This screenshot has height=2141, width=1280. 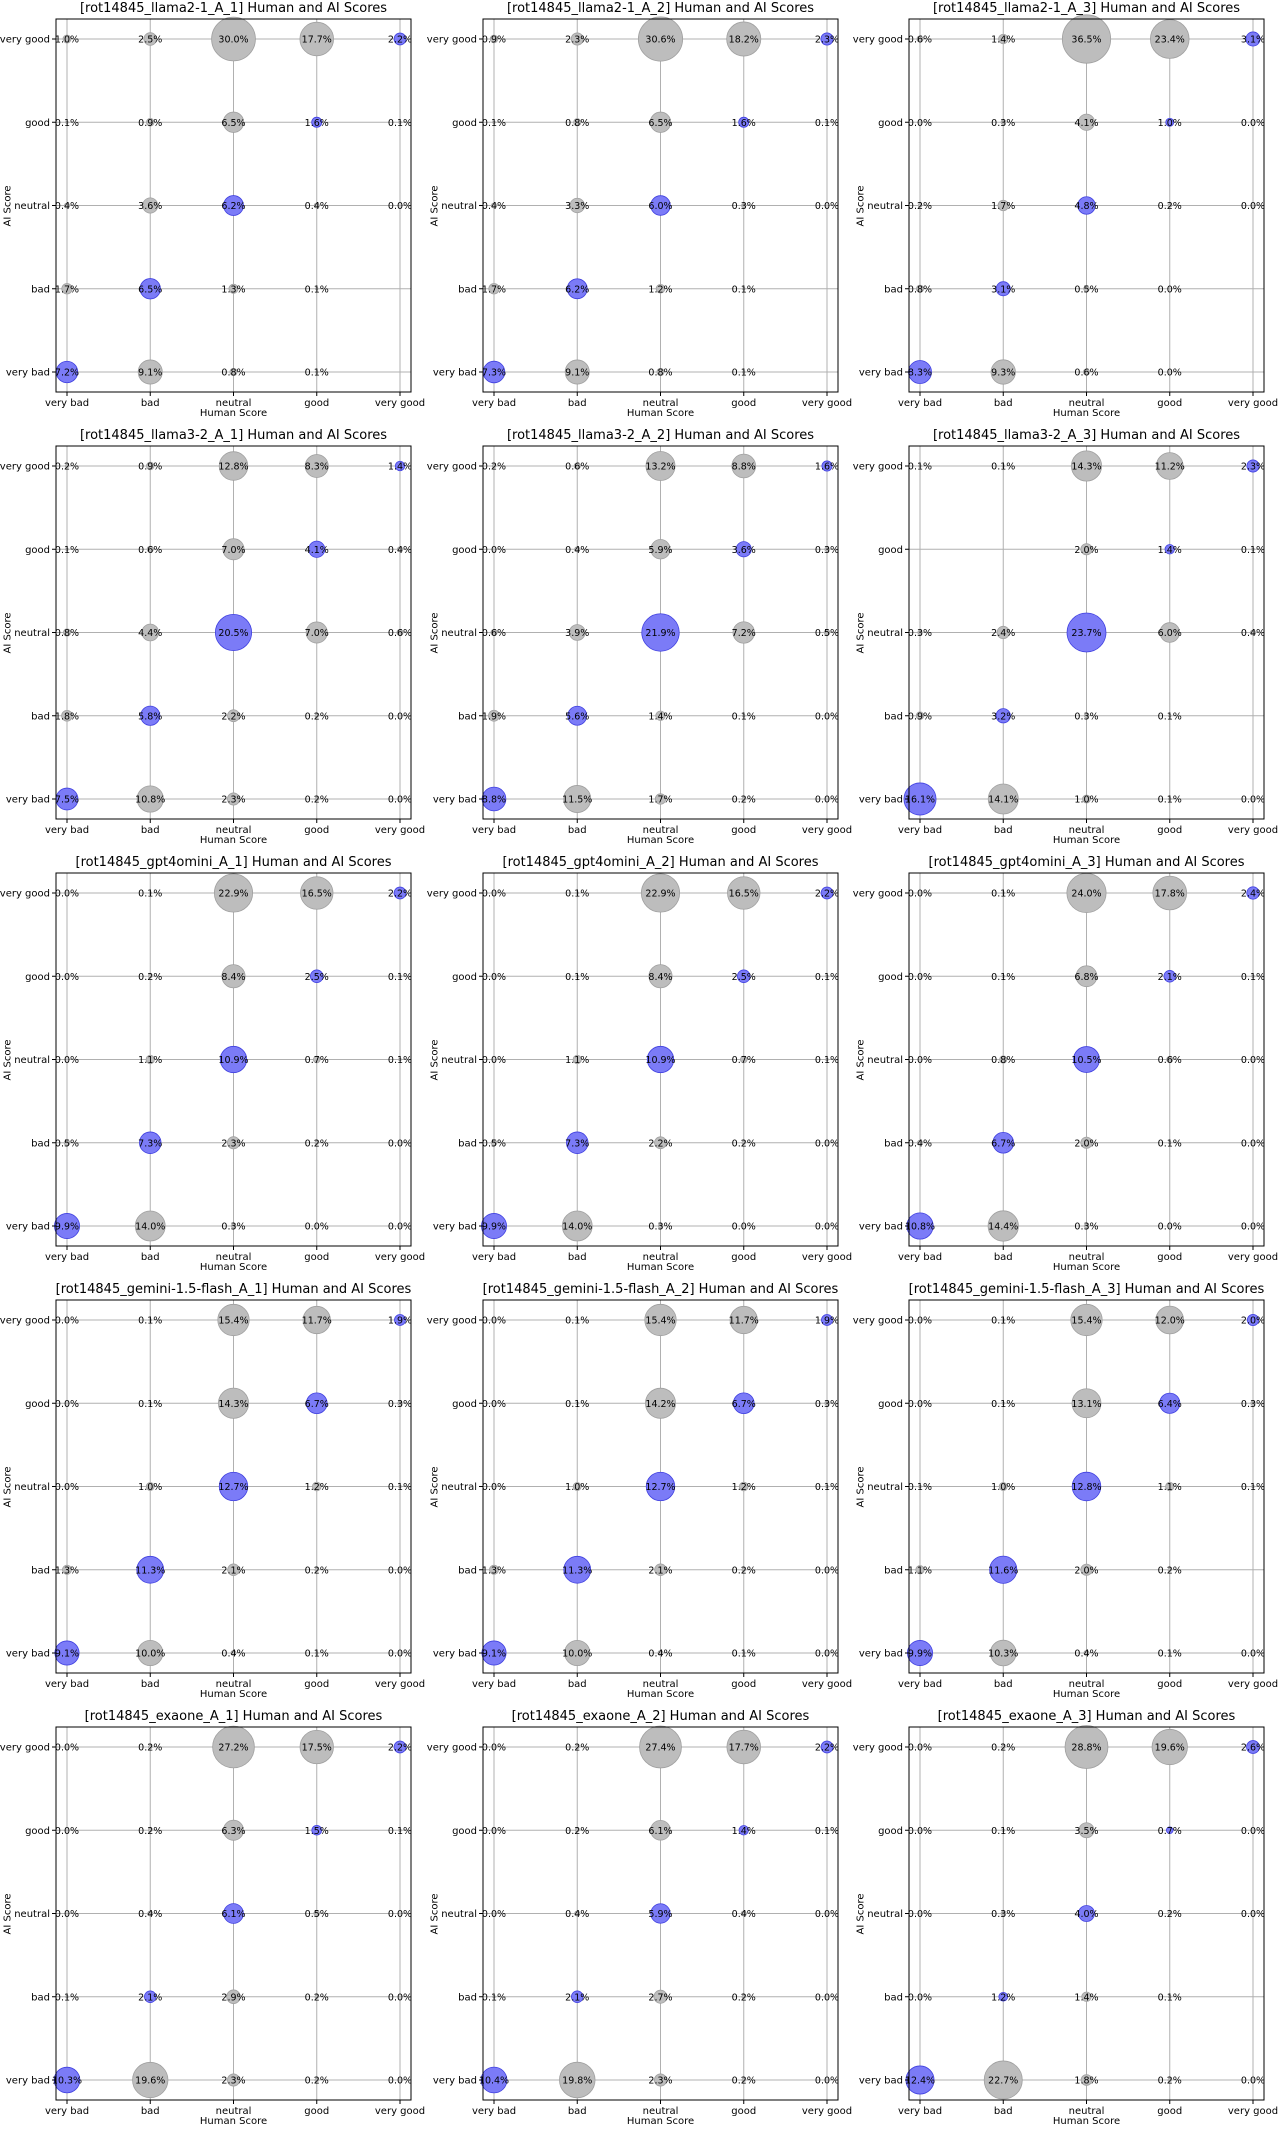 I want to click on data-label: 4.1%, so click(x=317, y=550).